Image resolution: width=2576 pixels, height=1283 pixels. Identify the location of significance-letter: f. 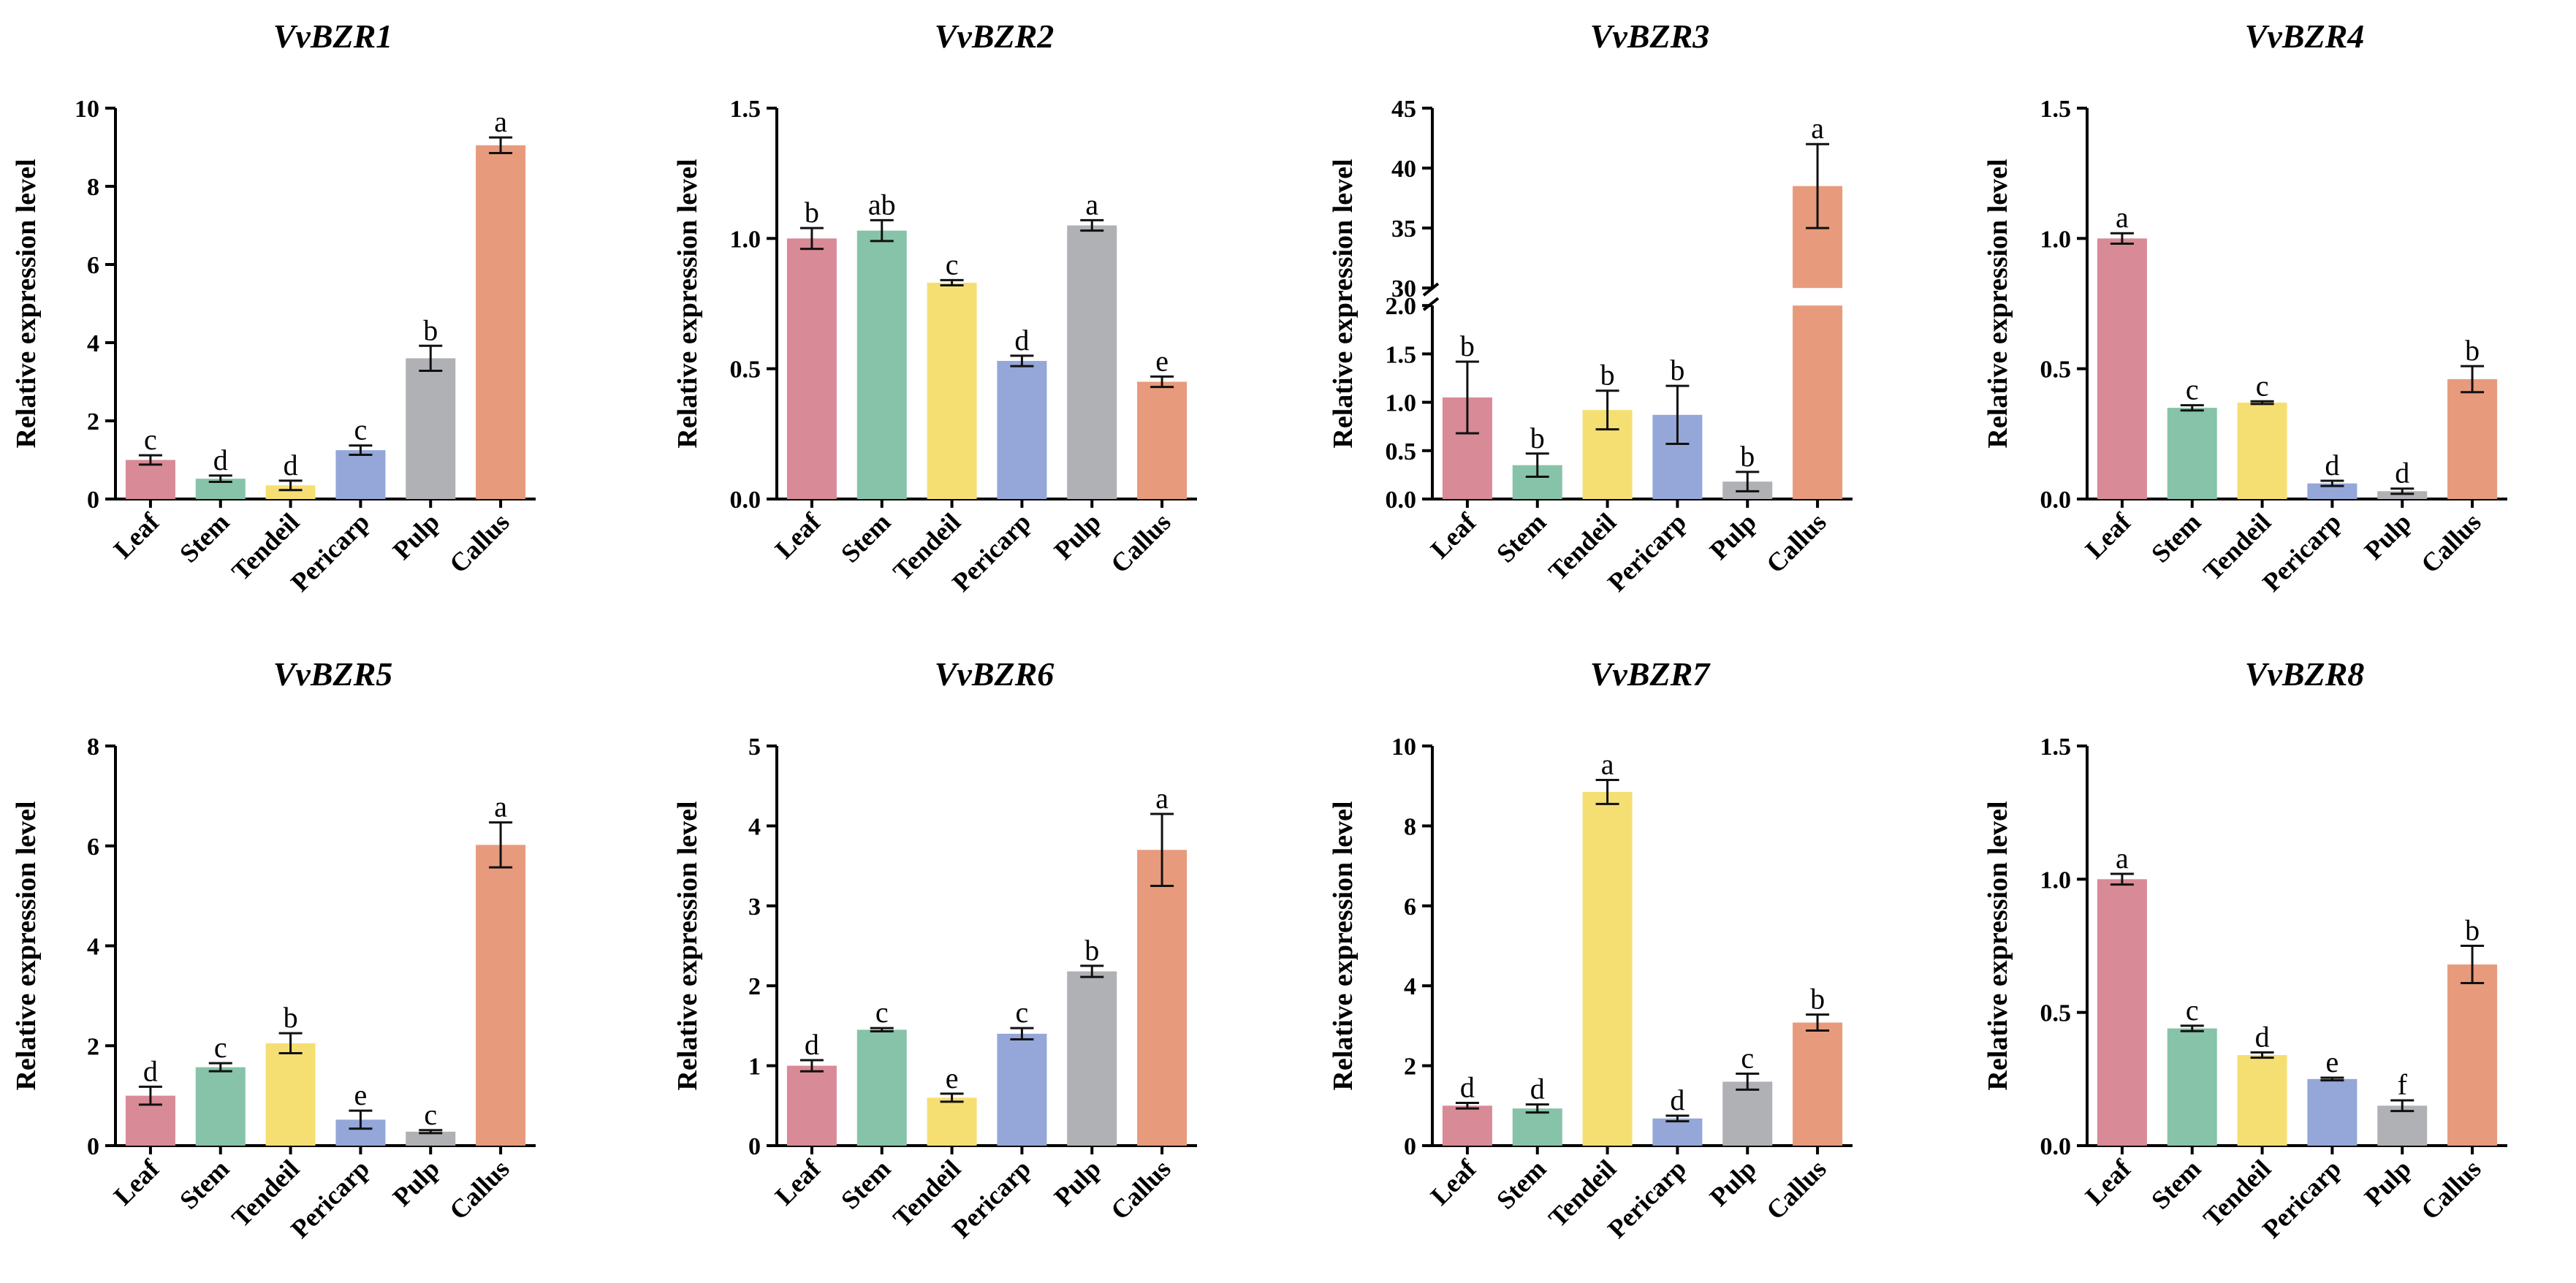
(2403, 1084).